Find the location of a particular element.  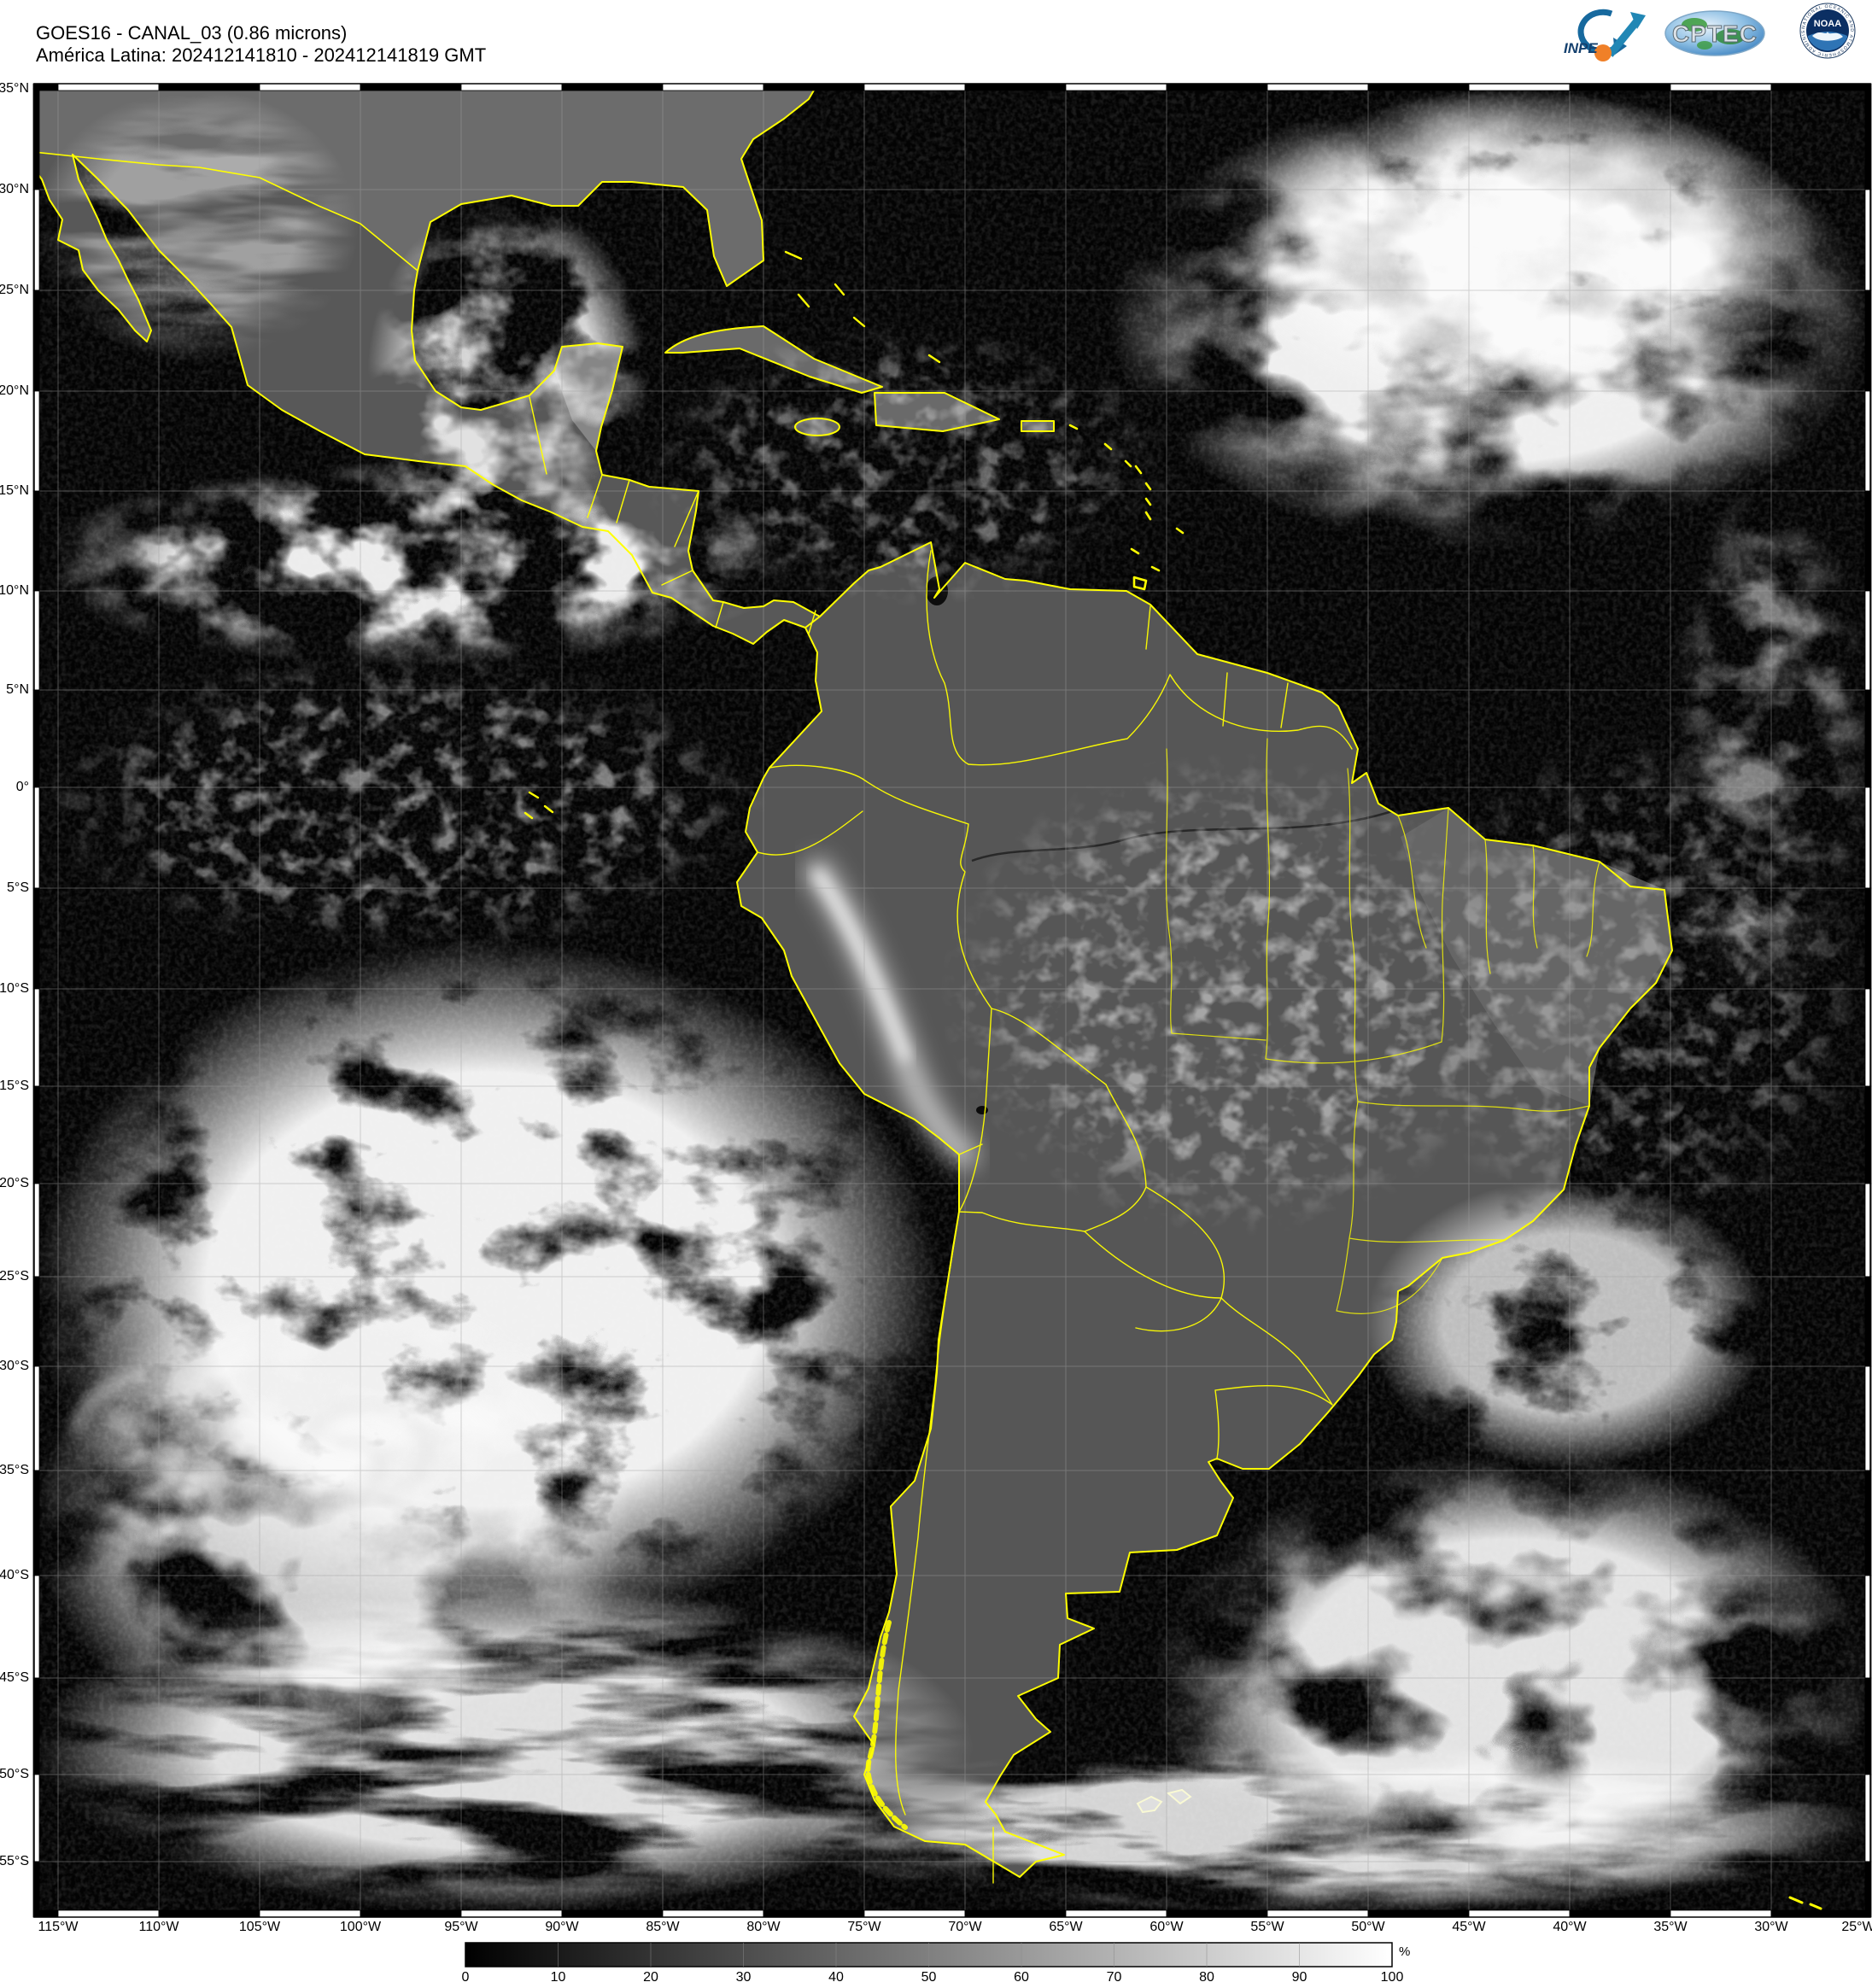

cptec-logo-text: CPTEC is located at coordinates (1715, 33).